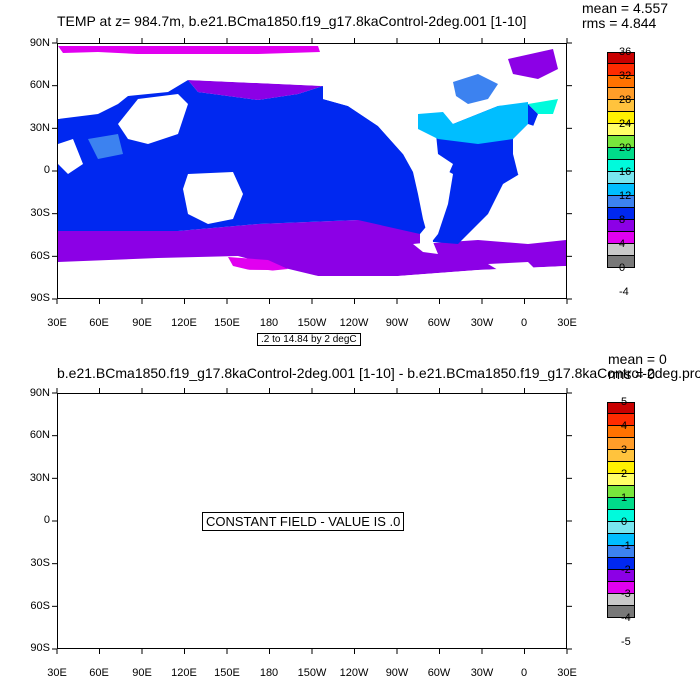 The height and width of the screenshot is (700, 700). I want to click on colorbar-label: 16, so click(625, 172).